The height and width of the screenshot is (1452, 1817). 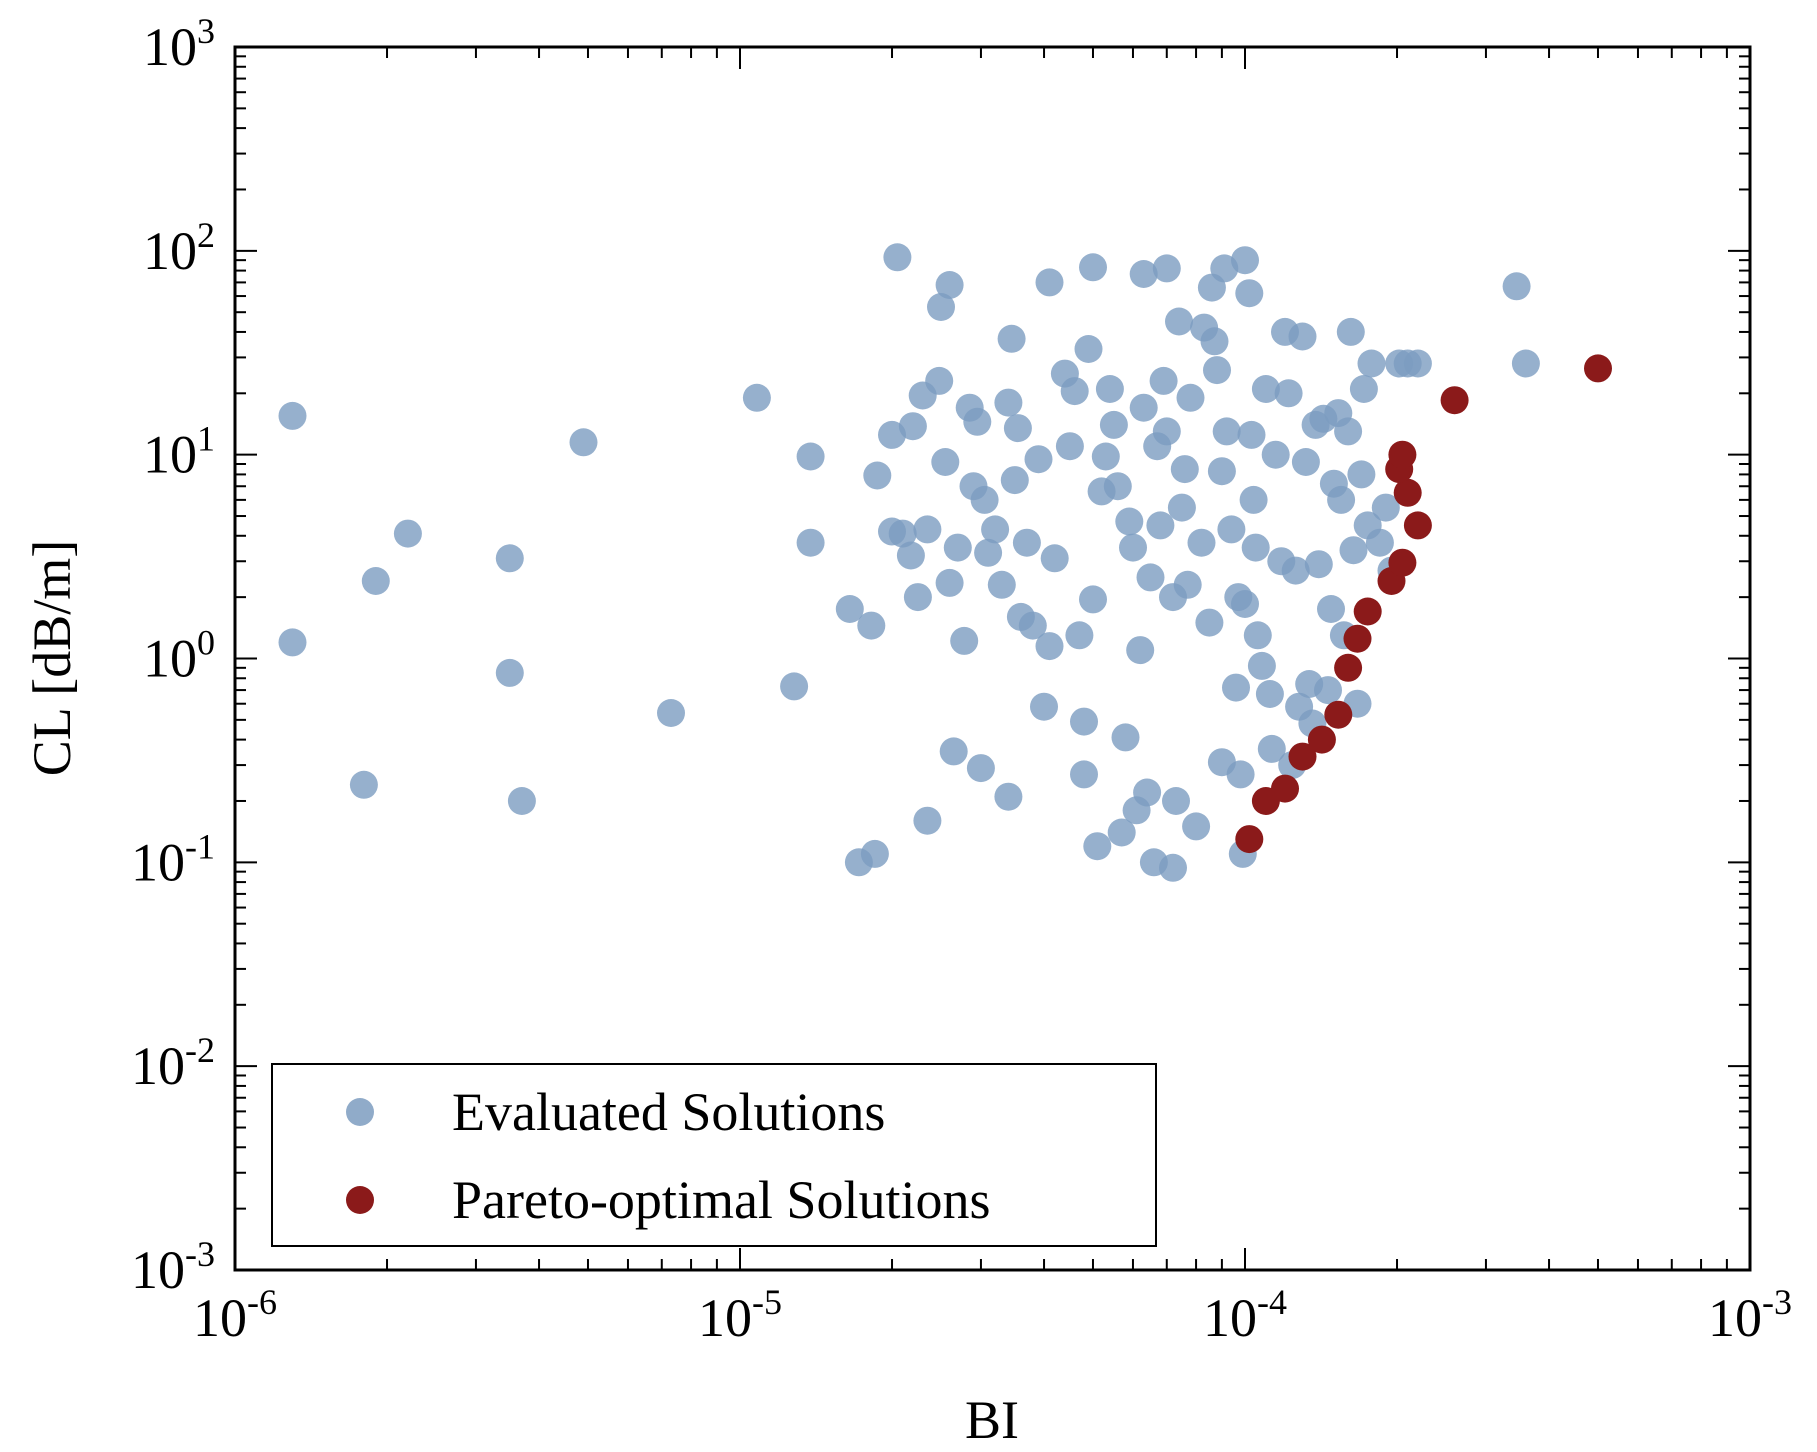 I want to click on y-tick-label: 10², so click(x=179, y=248).